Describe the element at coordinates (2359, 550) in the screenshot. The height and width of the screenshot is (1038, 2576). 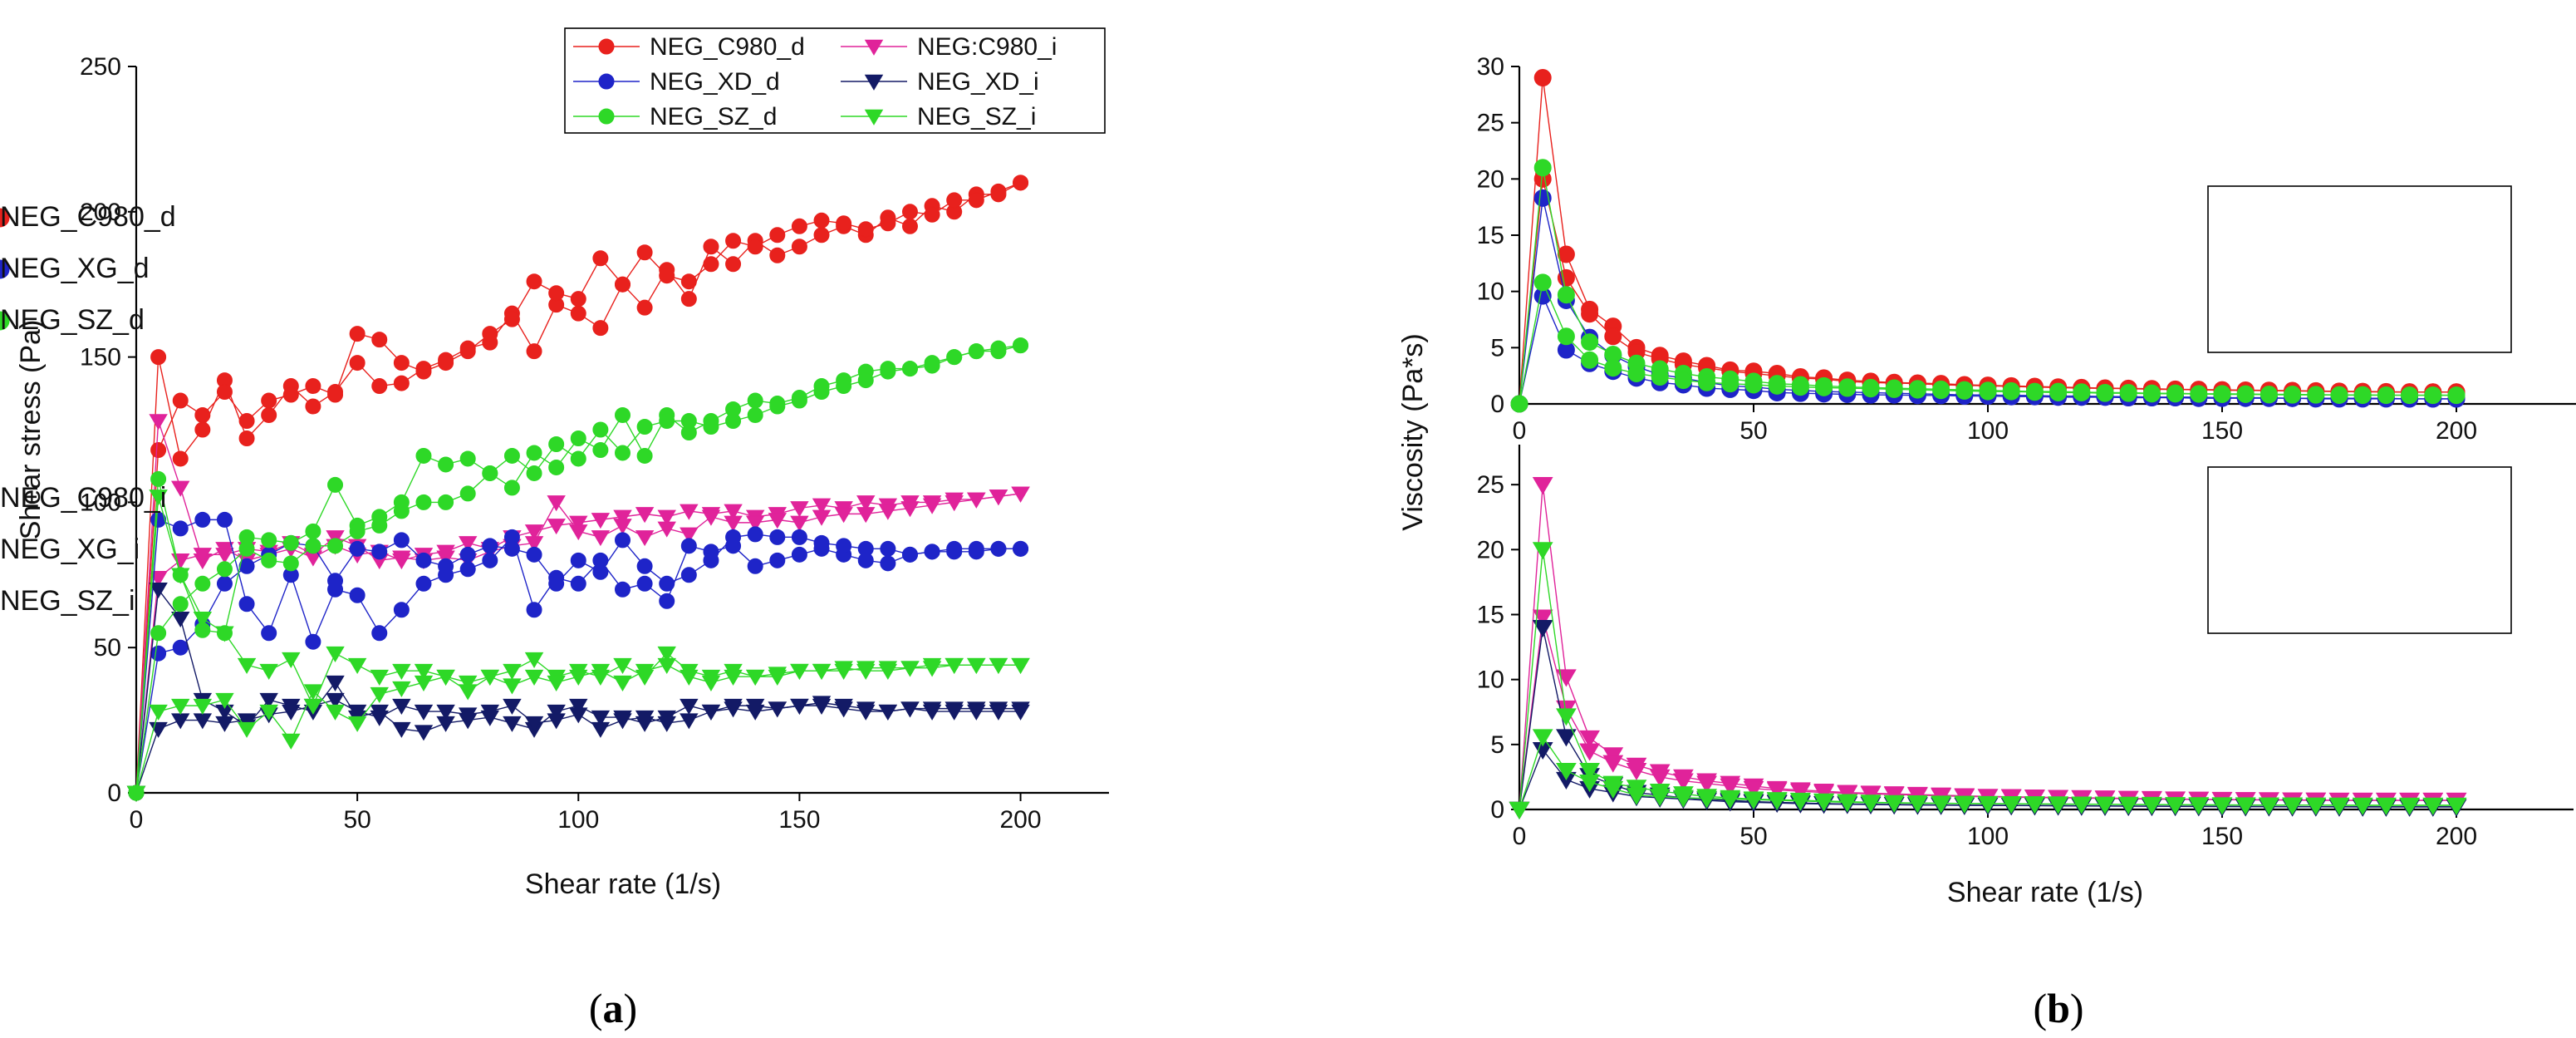
I see `chart-b-bottom-legend-box` at that location.